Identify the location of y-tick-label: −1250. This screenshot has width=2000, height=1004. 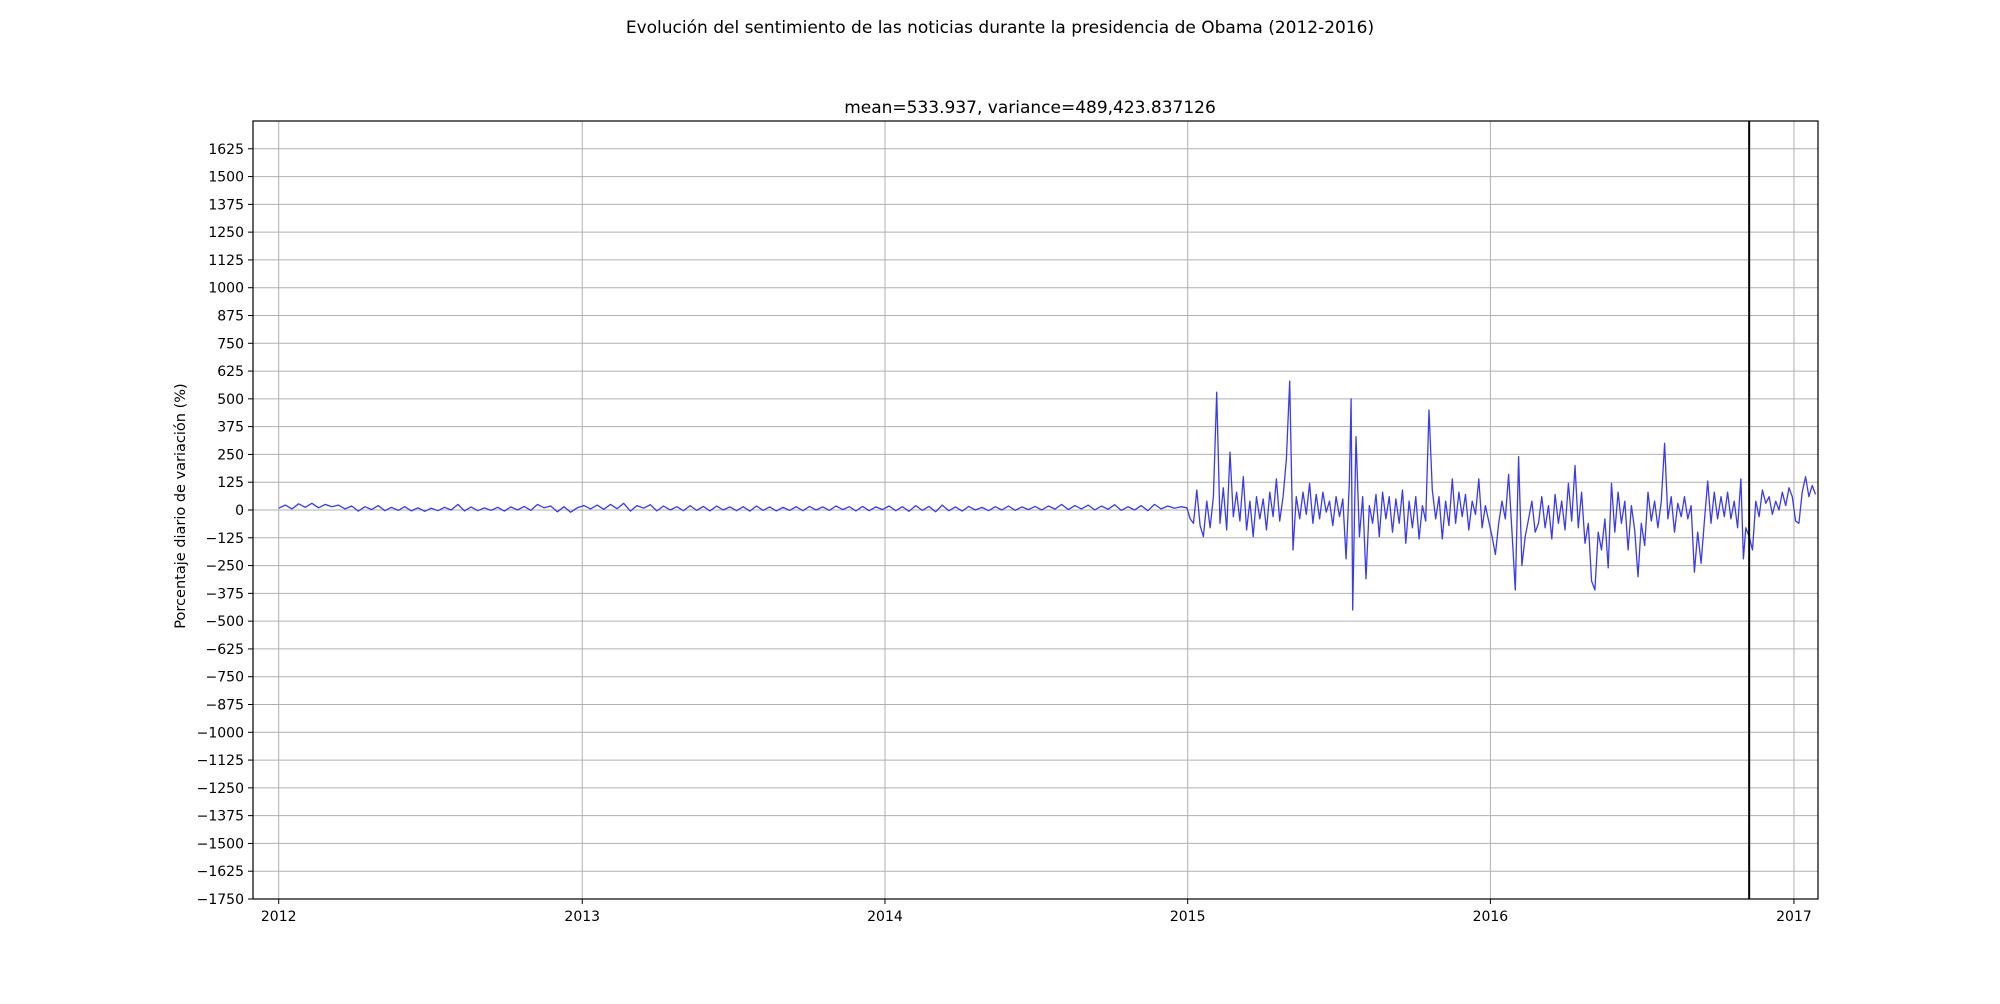
(220, 789).